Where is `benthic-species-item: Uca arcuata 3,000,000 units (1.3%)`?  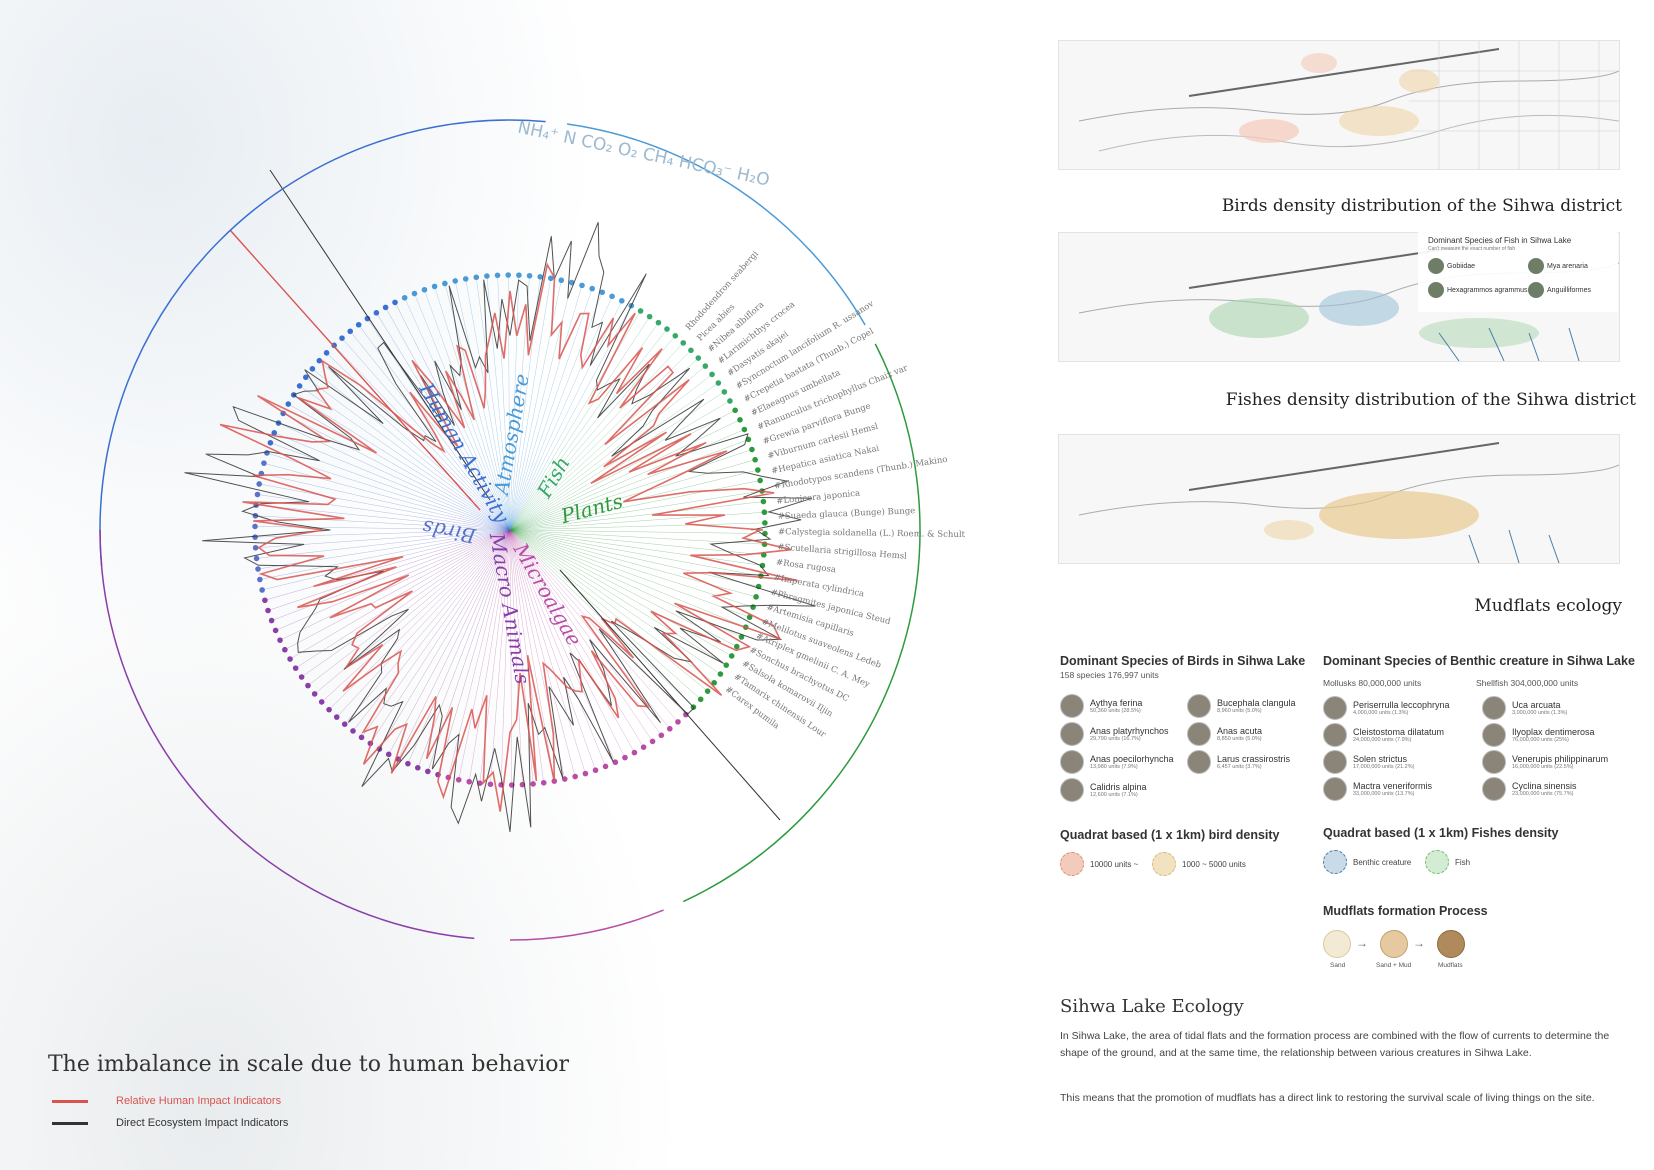
benthic-species-item: Uca arcuata 3,000,000 units (1.3%) is located at coordinates (1524, 708).